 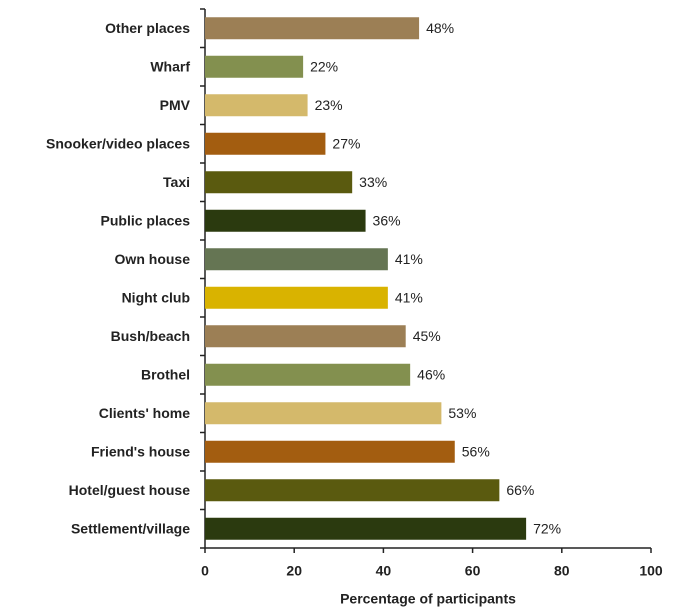 I want to click on value-label: 66%, so click(x=520, y=490).